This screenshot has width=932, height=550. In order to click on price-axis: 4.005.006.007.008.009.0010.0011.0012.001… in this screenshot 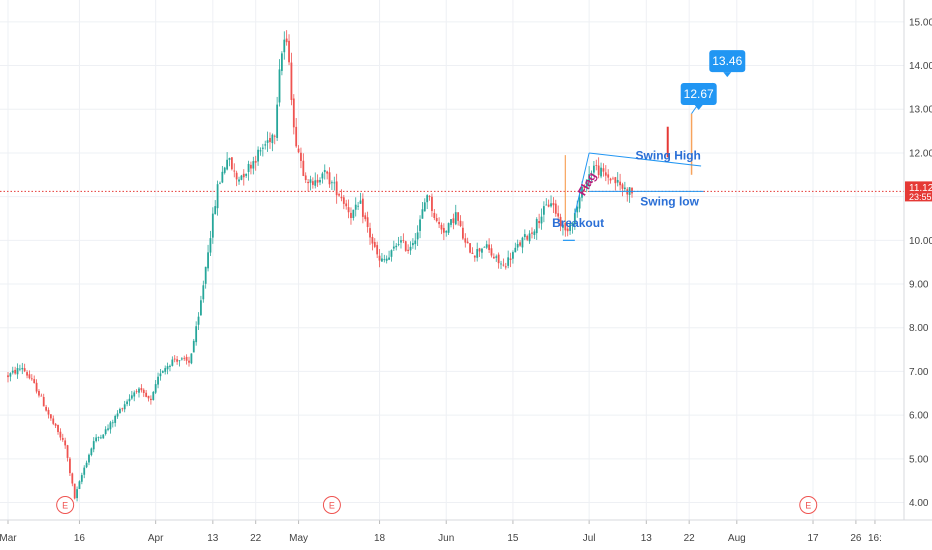, I will do `click(917, 260)`.